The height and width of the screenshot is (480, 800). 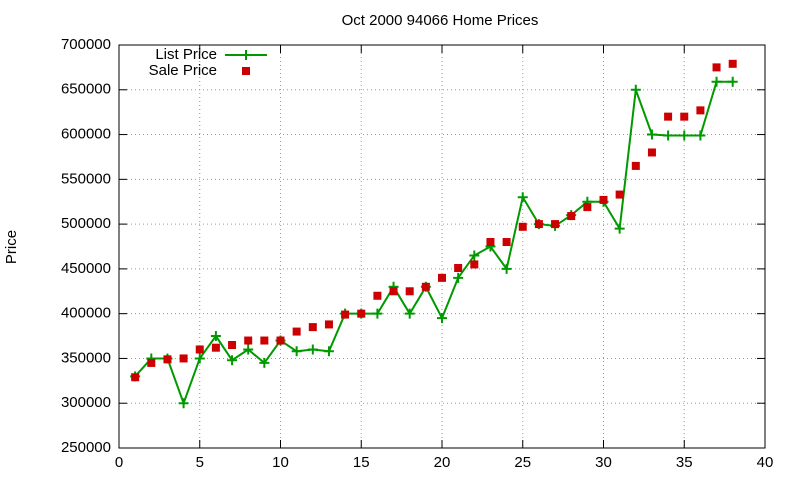 What do you see at coordinates (361, 462) in the screenshot?
I see `x-tick-label: 15` at bounding box center [361, 462].